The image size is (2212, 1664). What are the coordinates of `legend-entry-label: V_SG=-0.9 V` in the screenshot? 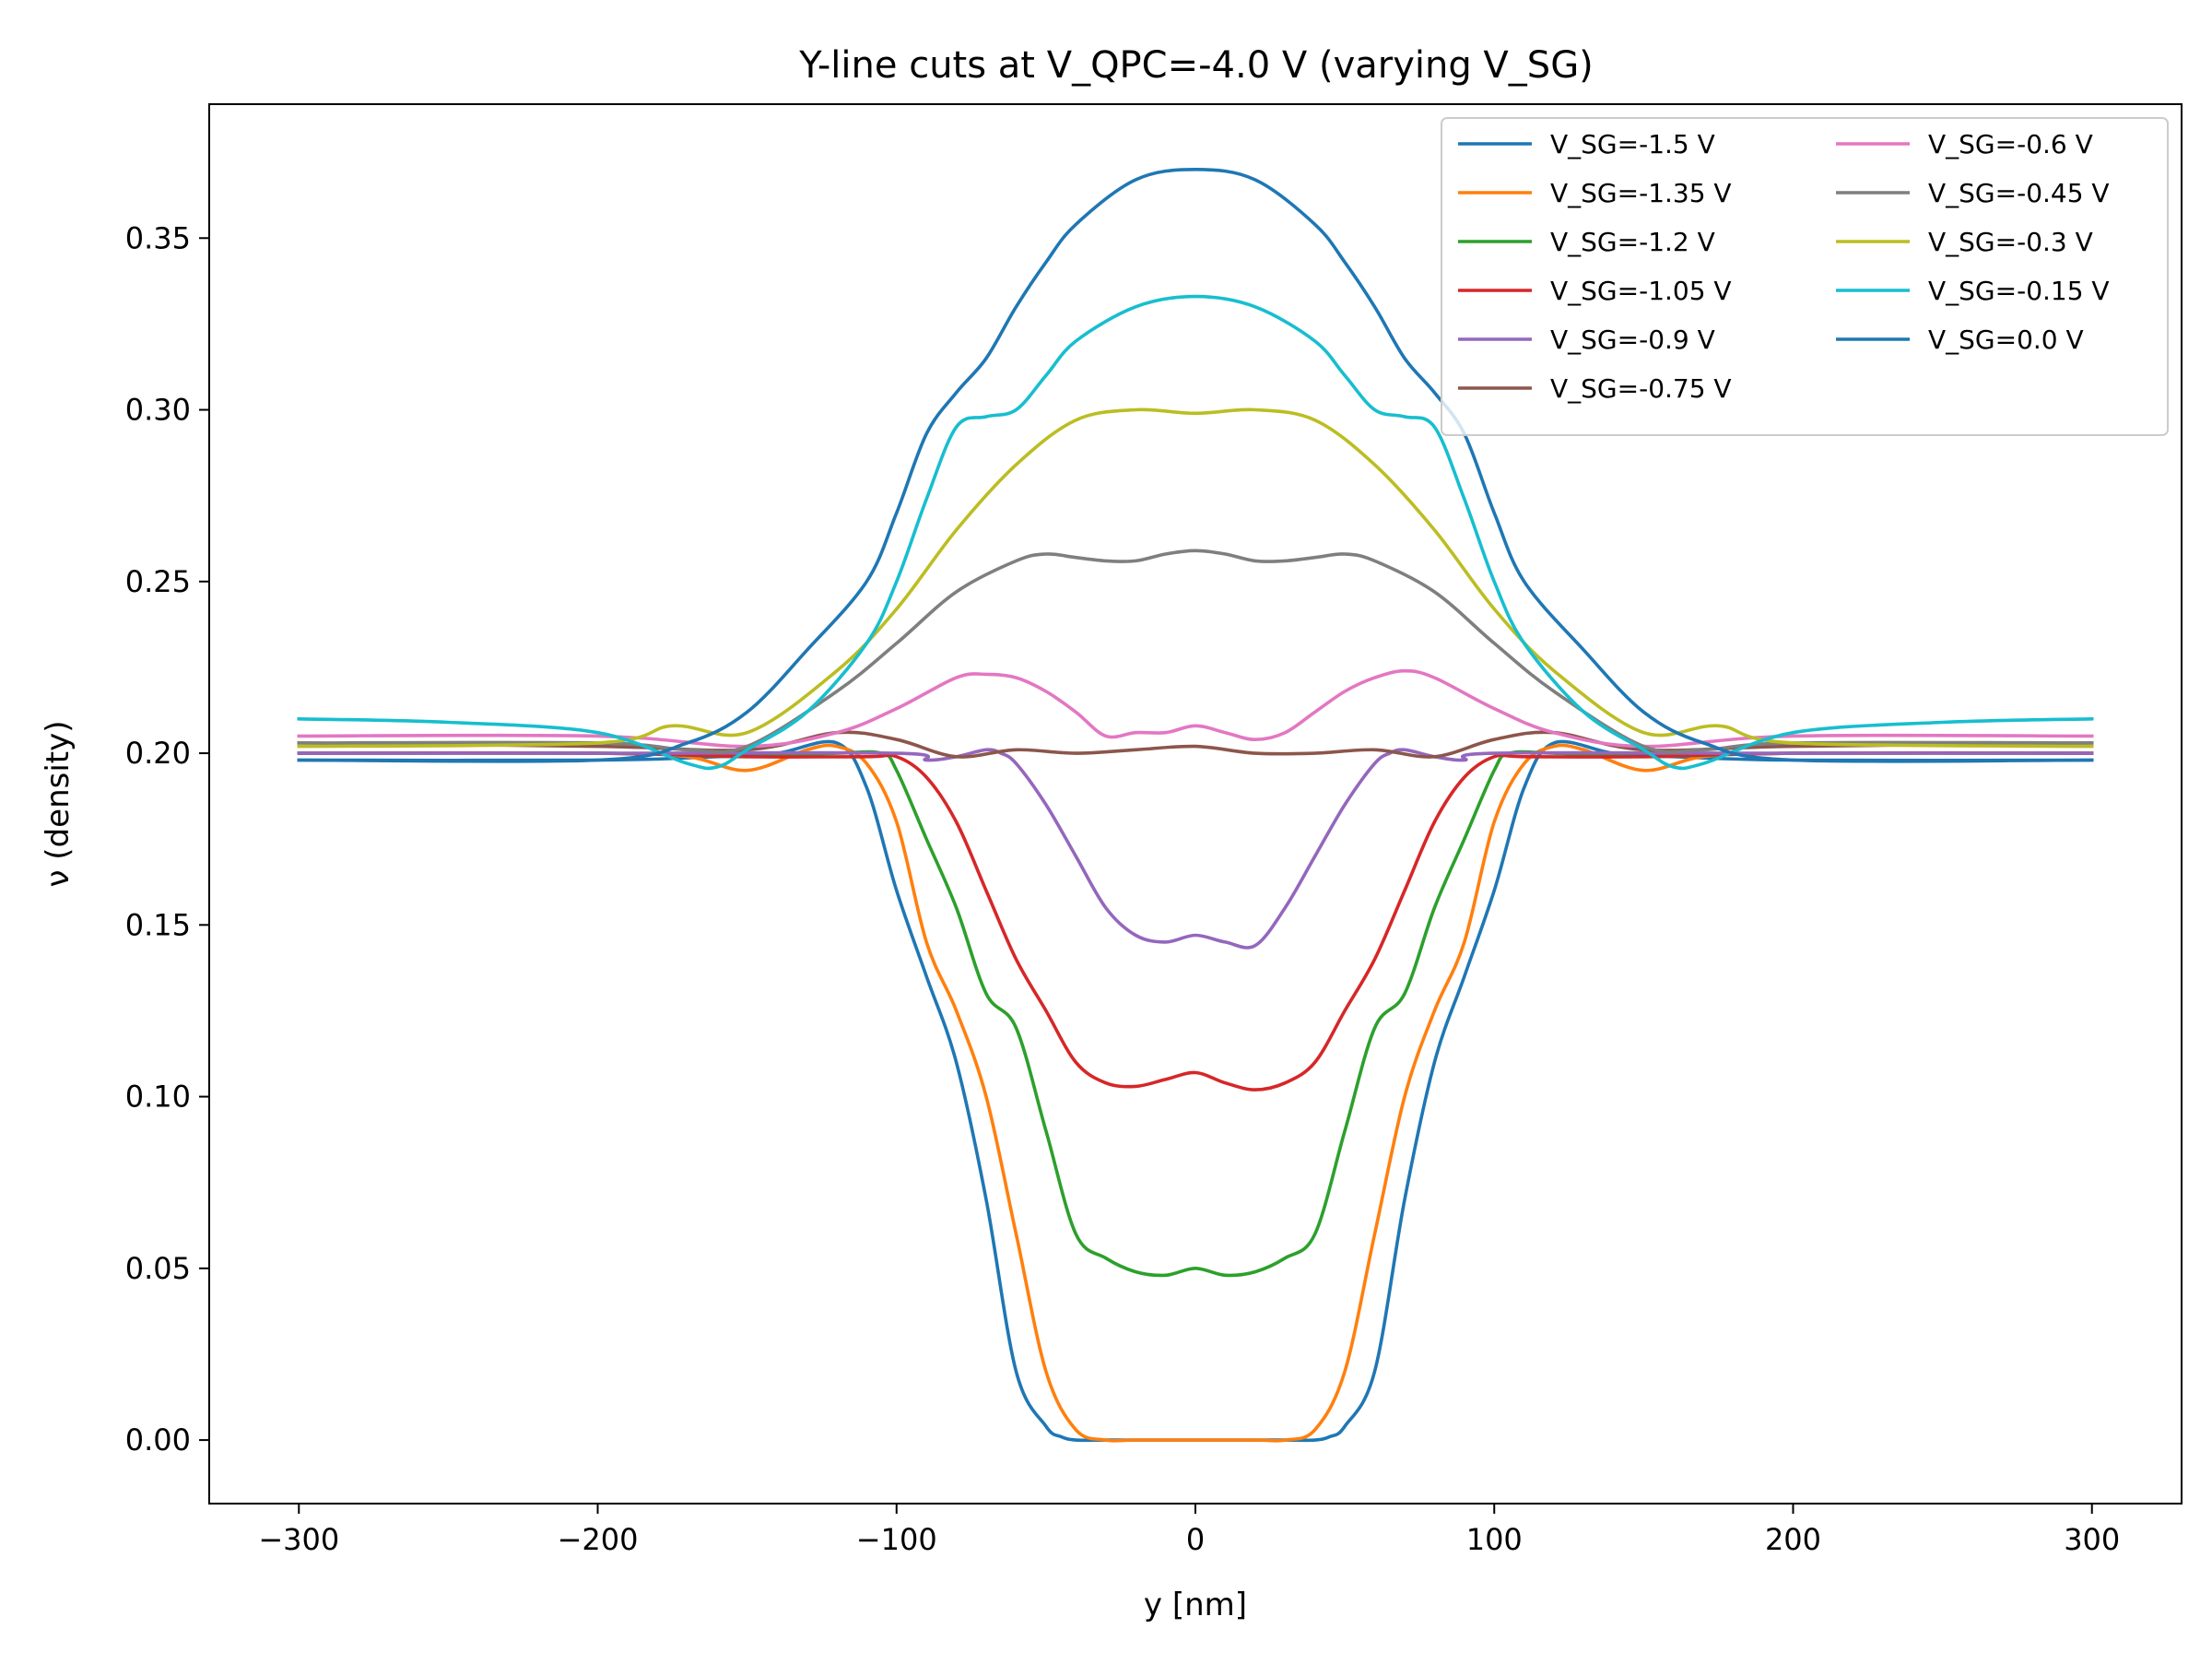 It's located at (1632, 340).